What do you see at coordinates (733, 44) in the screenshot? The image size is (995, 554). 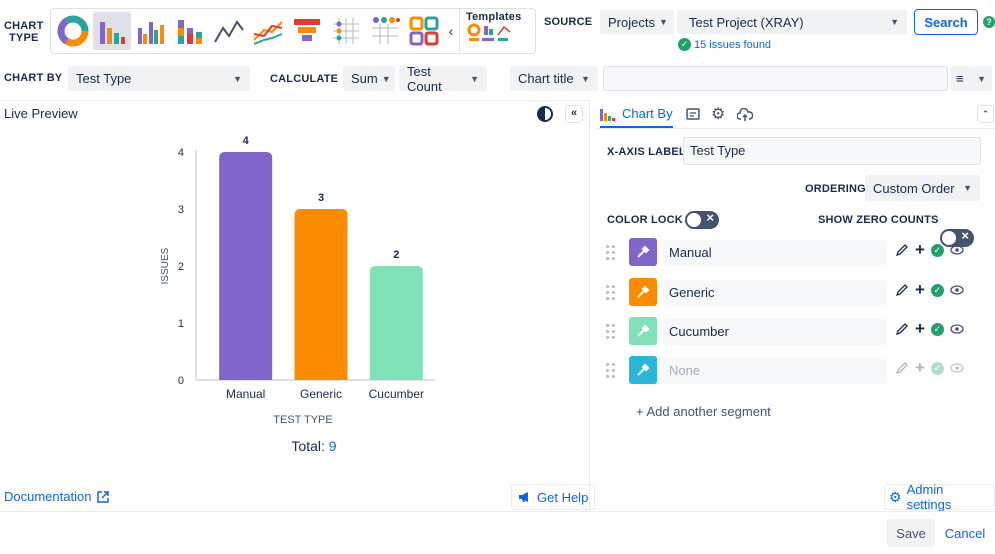 I see `issues-found-text: 15 issues found` at bounding box center [733, 44].